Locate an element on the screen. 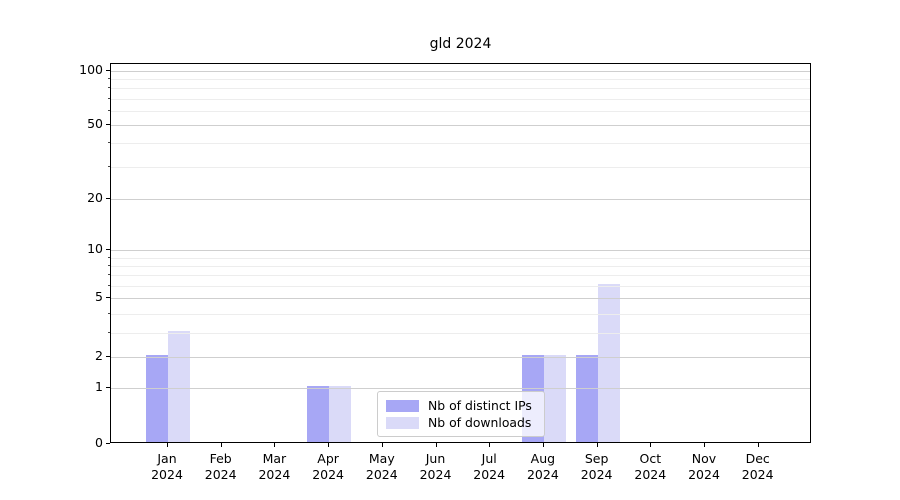  y-tick-label-100: 100 is located at coordinates (91, 69).